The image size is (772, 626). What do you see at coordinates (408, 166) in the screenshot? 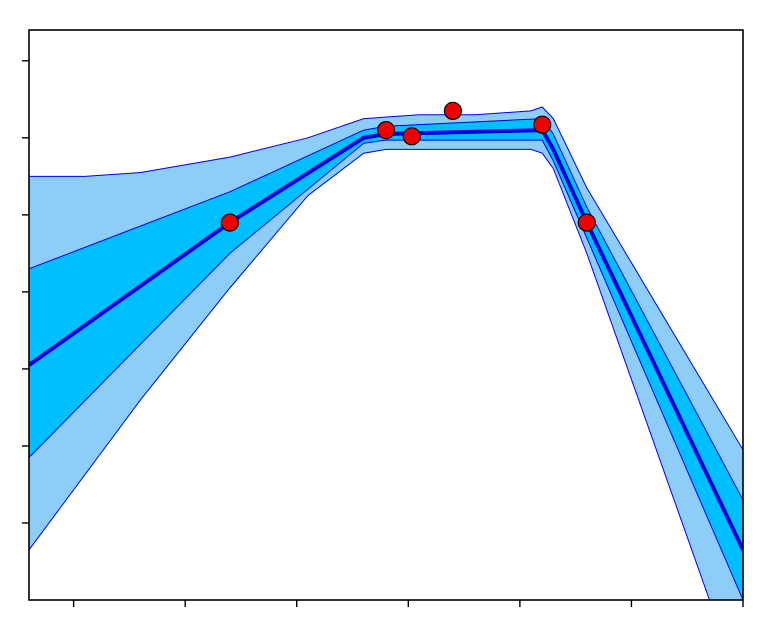
I see `observations` at bounding box center [408, 166].